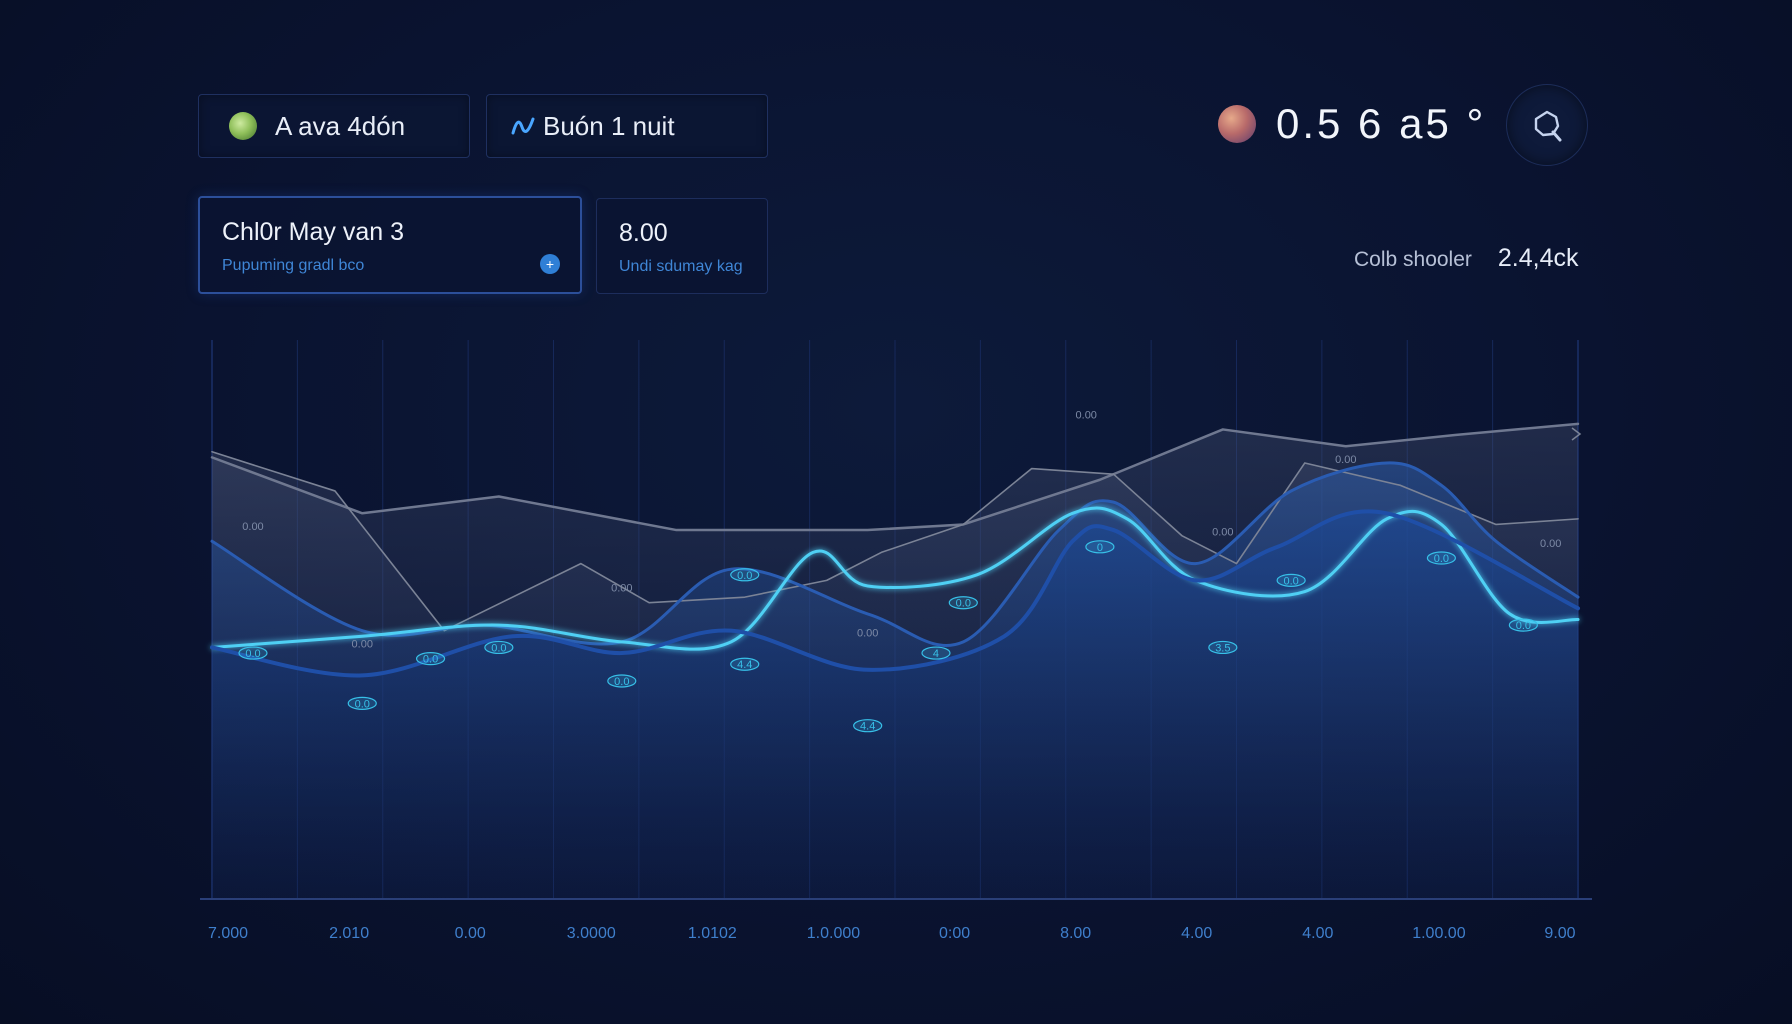 This screenshot has width=1792, height=1024. Describe the element at coordinates (470, 933) in the screenshot. I see `x-tick-label: 0.00` at that location.